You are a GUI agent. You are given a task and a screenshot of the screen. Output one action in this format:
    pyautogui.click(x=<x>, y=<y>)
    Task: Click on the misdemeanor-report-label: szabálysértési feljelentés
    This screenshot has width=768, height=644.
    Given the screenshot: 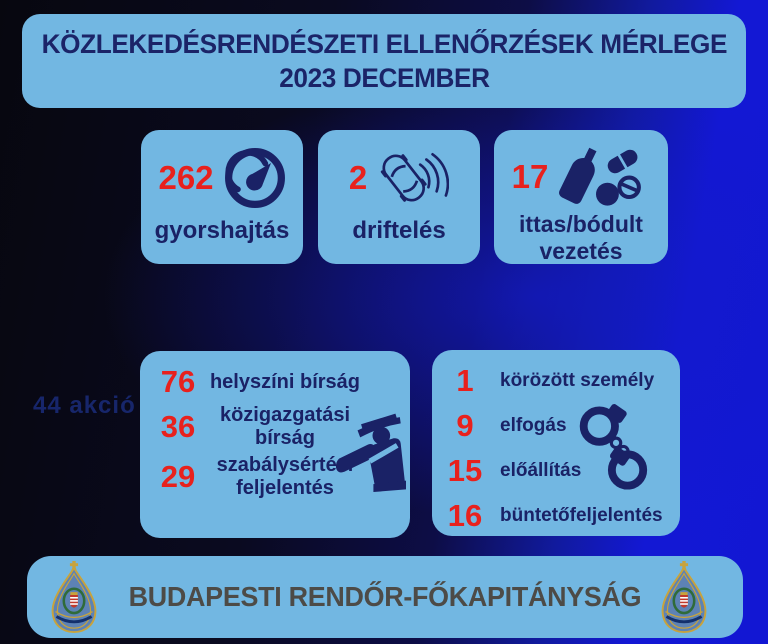 What is the action you would take?
    pyautogui.click(x=285, y=476)
    